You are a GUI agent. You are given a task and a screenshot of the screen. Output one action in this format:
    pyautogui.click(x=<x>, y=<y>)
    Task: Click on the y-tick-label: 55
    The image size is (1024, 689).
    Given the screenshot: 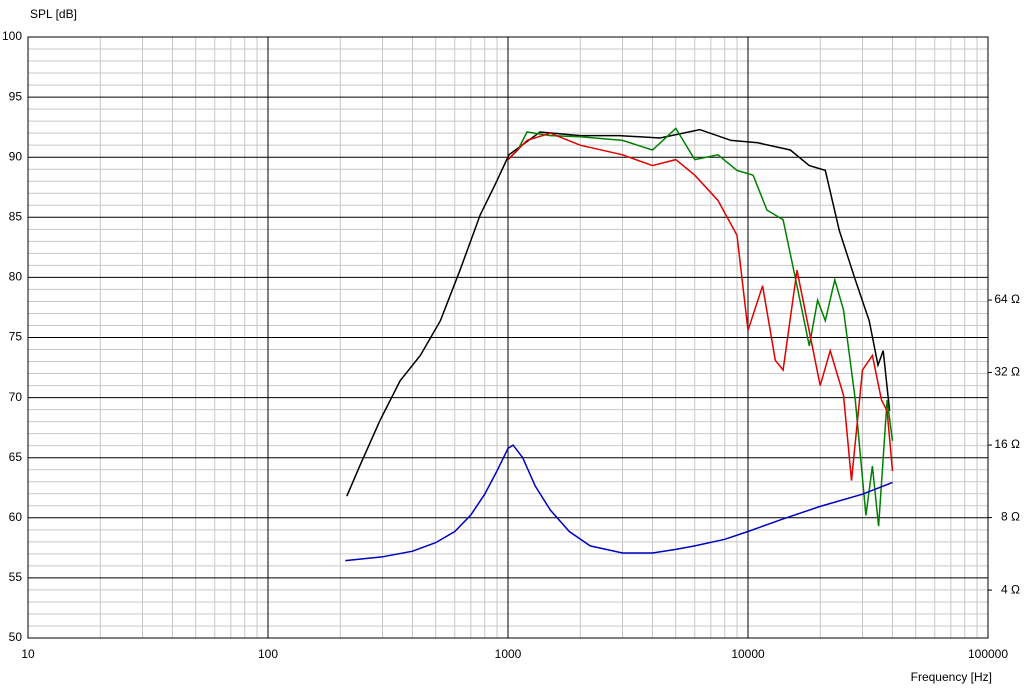 What is the action you would take?
    pyautogui.click(x=16, y=577)
    